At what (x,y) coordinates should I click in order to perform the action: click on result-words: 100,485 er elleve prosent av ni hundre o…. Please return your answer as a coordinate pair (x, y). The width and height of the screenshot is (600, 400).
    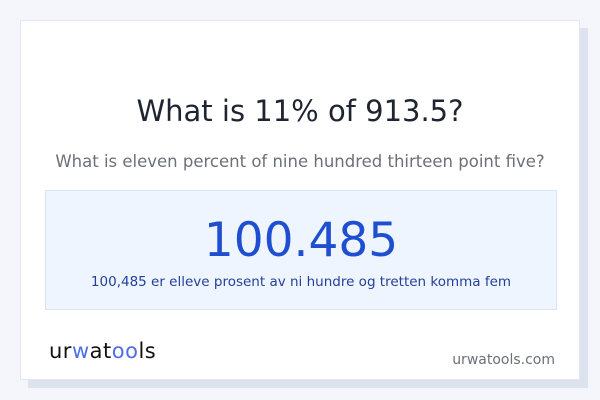
    Looking at the image, I should click on (301, 282).